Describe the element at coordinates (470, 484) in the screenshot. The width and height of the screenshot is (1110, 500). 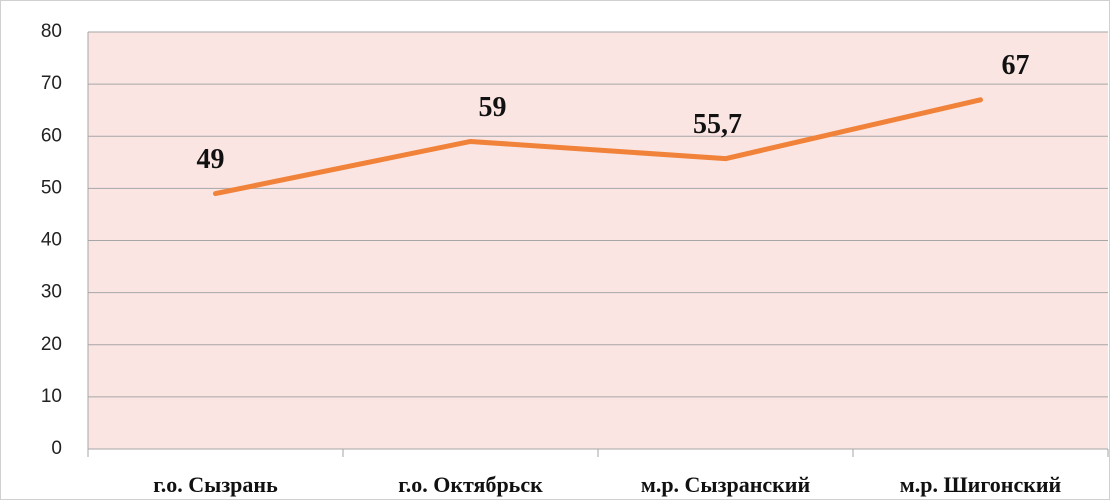
I see `x-tick-label: г.о. Октябрьск` at that location.